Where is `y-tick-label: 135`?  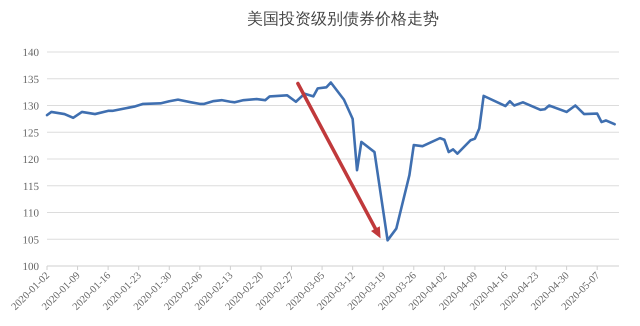
y-tick-label: 135 is located at coordinates (31, 80).